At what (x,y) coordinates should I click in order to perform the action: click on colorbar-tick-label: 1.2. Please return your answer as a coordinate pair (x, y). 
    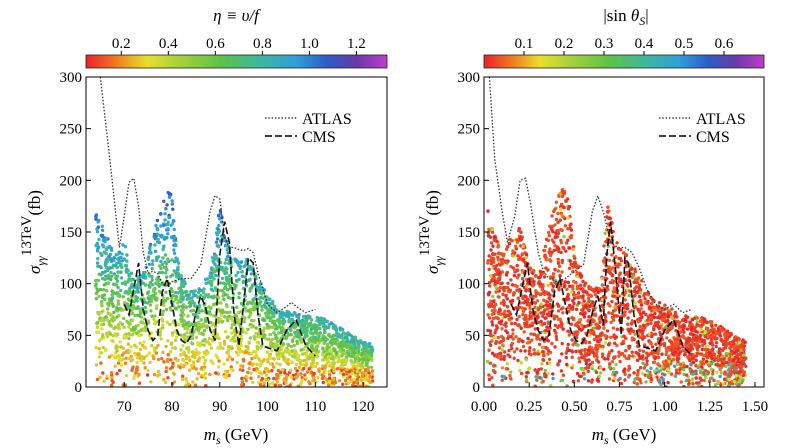
    Looking at the image, I should click on (356, 44).